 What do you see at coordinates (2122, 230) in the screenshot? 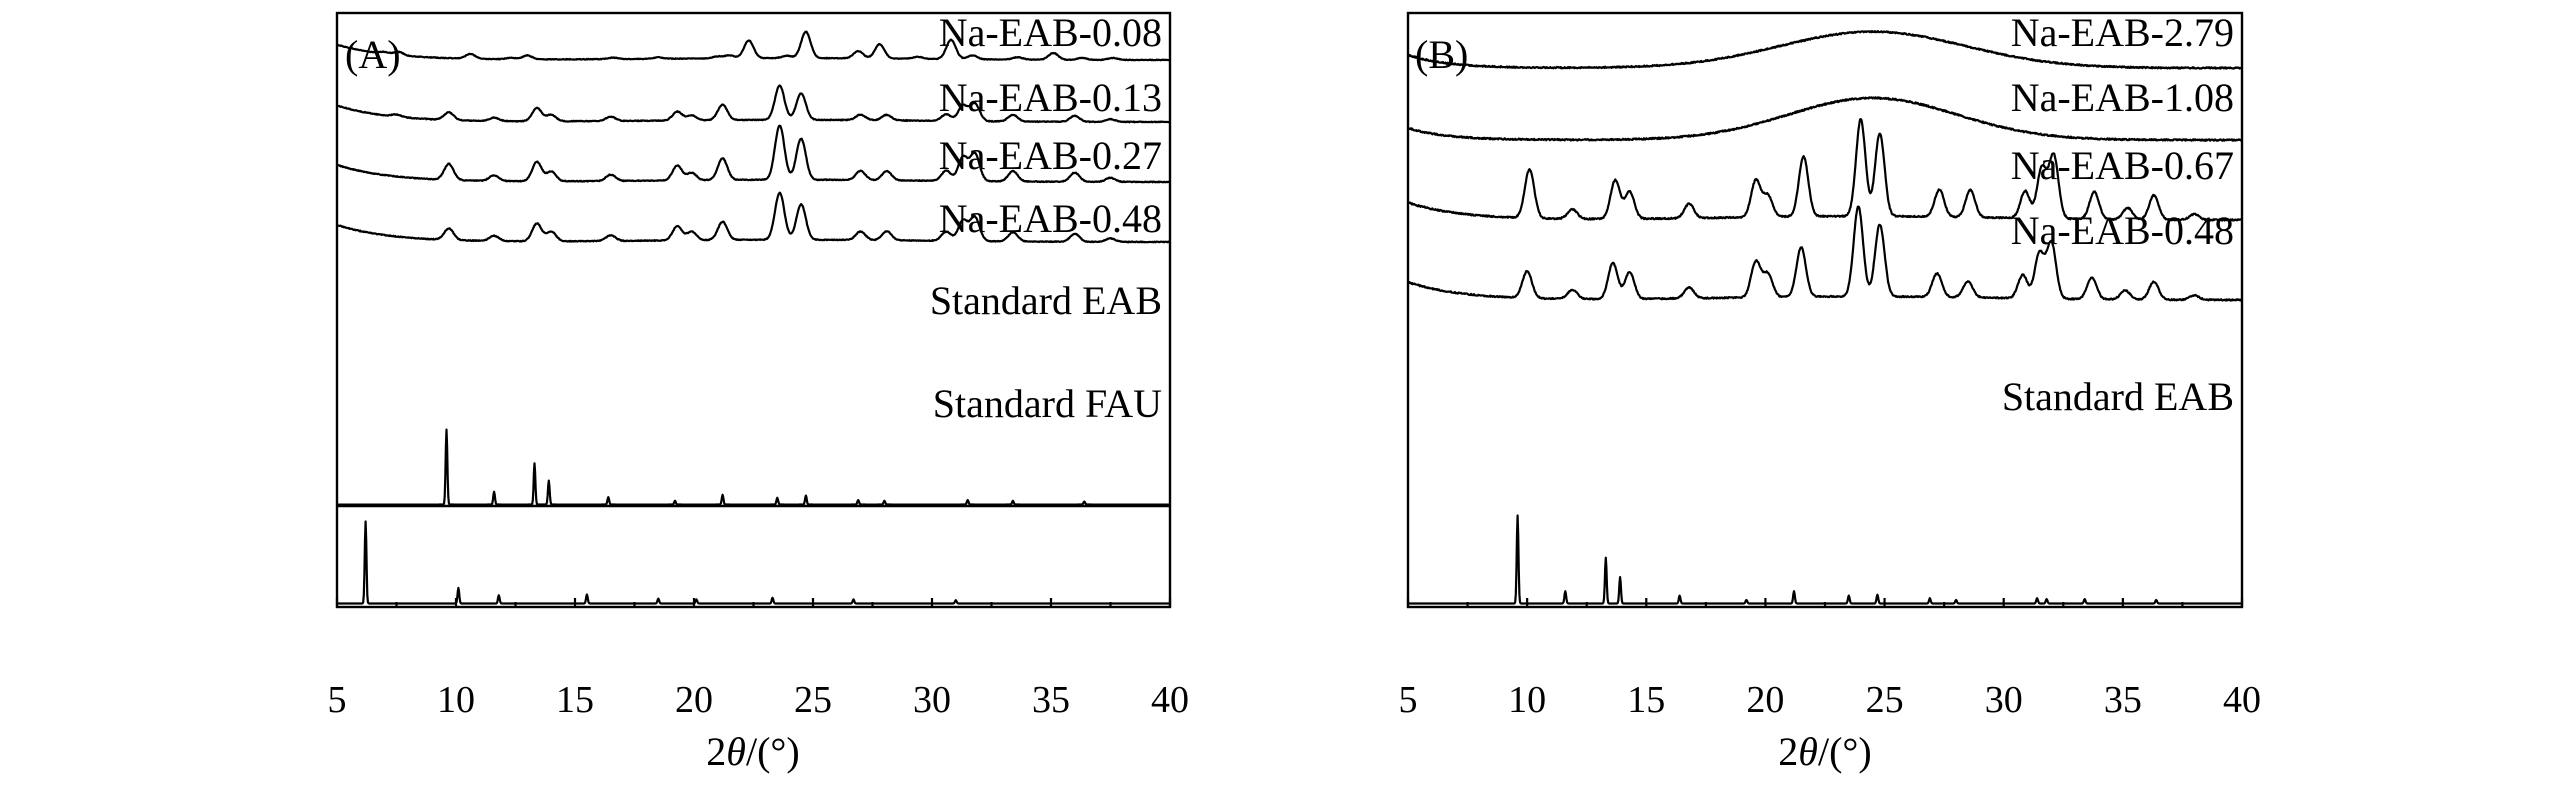
I see `panel-b-series-label-na-eab-0-48: Na-EAB-0.48` at bounding box center [2122, 230].